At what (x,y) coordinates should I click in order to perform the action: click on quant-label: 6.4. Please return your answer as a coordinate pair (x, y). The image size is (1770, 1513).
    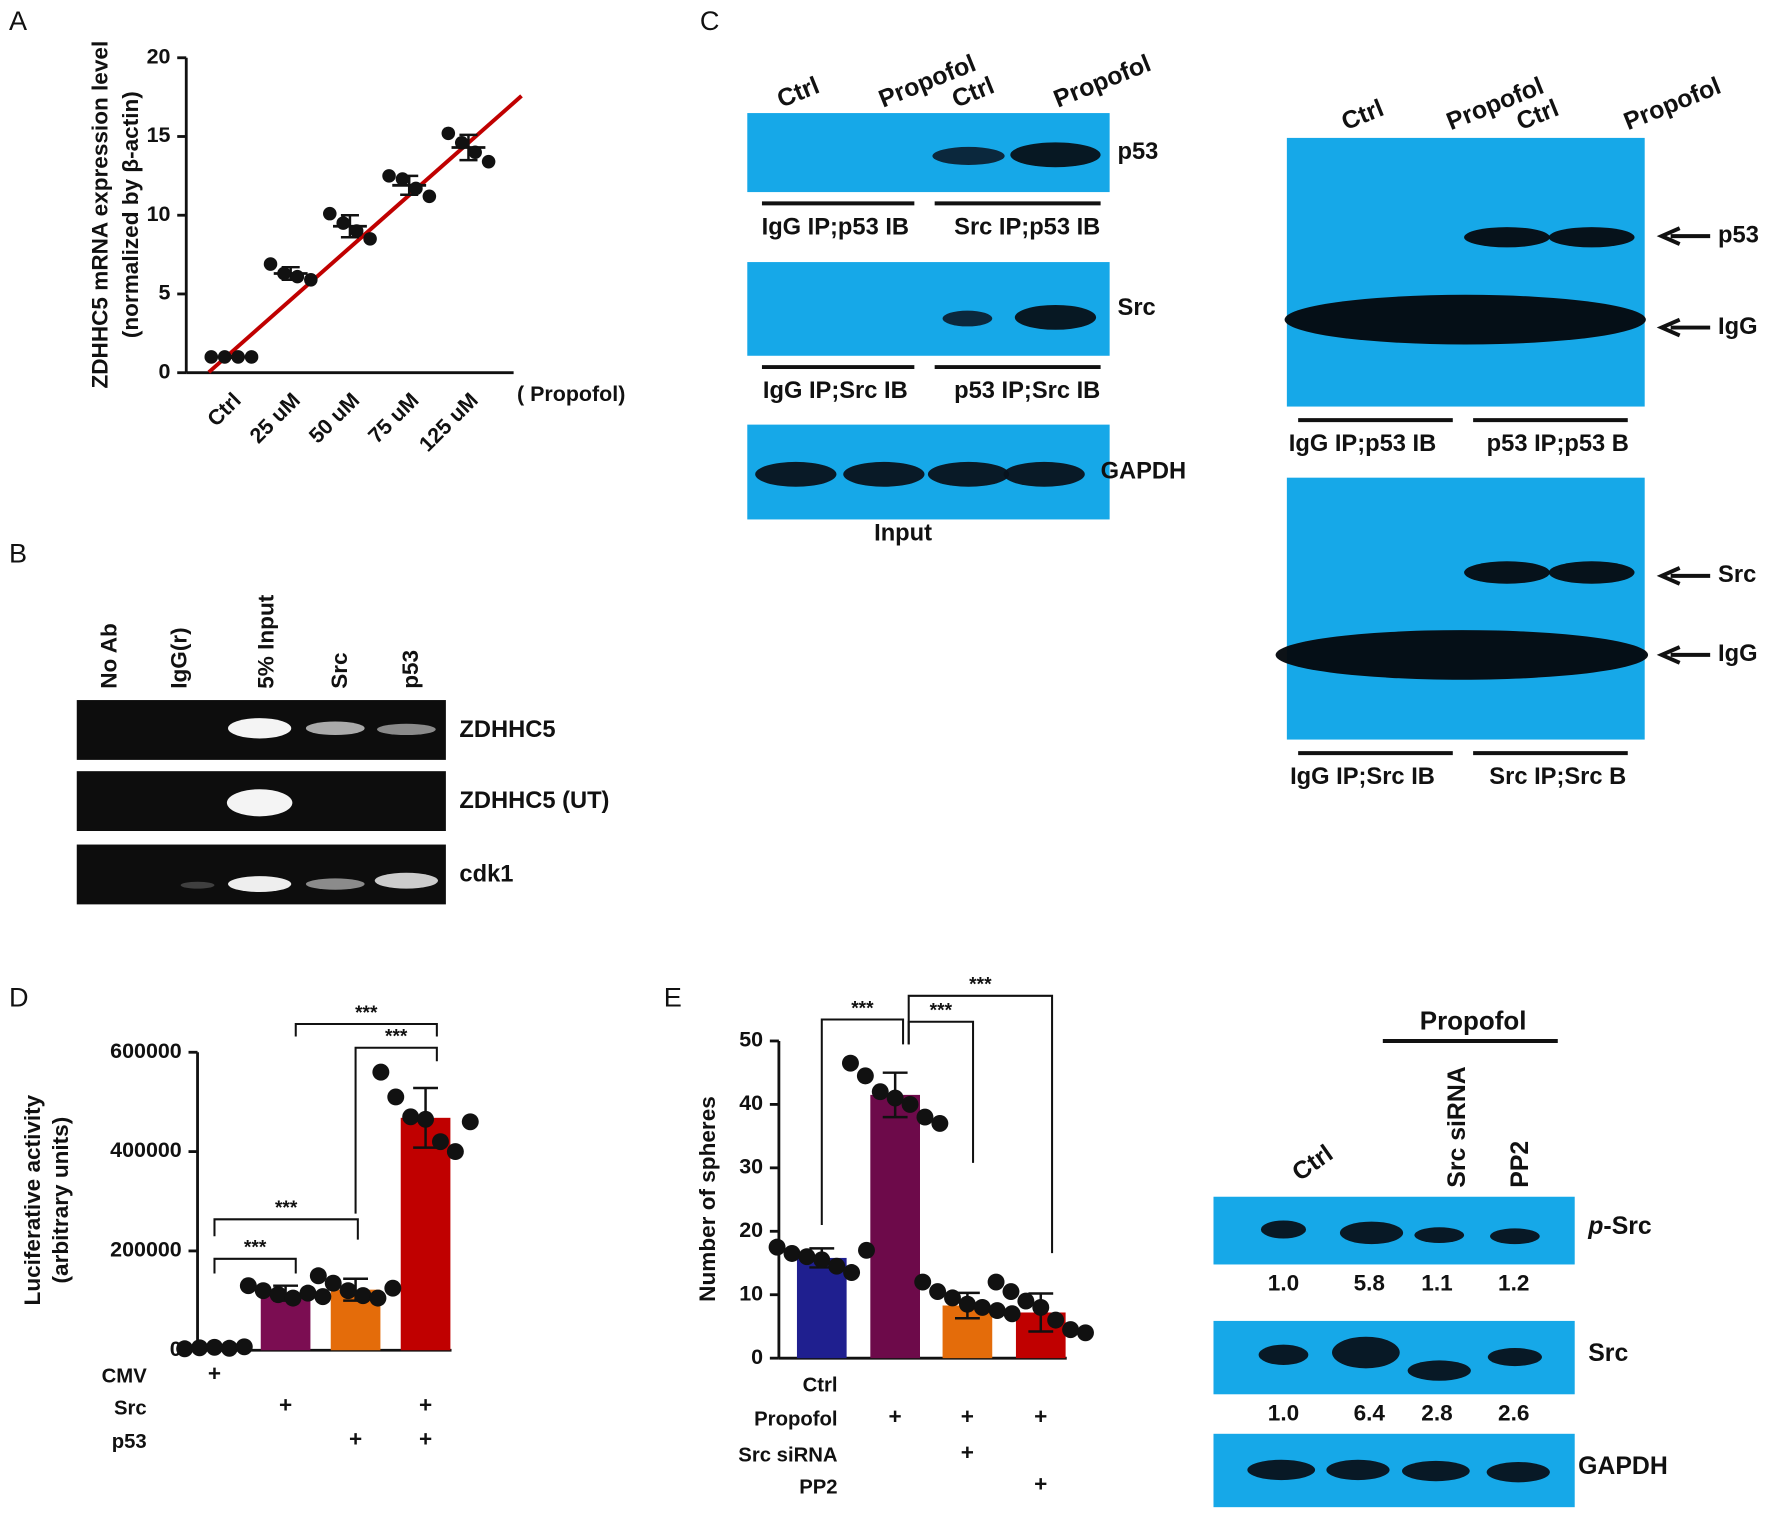
    Looking at the image, I should click on (1370, 1413).